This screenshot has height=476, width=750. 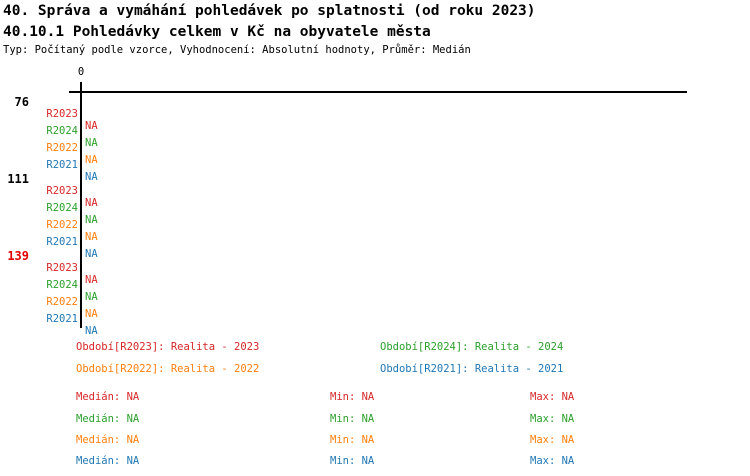 What do you see at coordinates (18, 256) in the screenshot?
I see `group-label: 139` at bounding box center [18, 256].